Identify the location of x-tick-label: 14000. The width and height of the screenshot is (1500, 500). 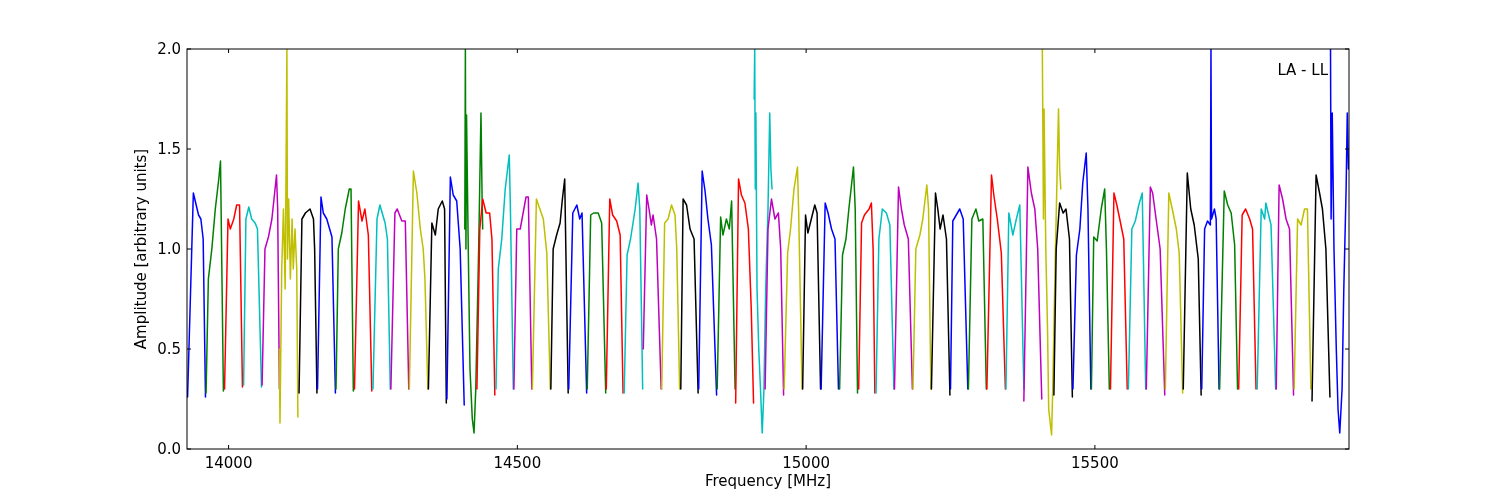
(228, 463).